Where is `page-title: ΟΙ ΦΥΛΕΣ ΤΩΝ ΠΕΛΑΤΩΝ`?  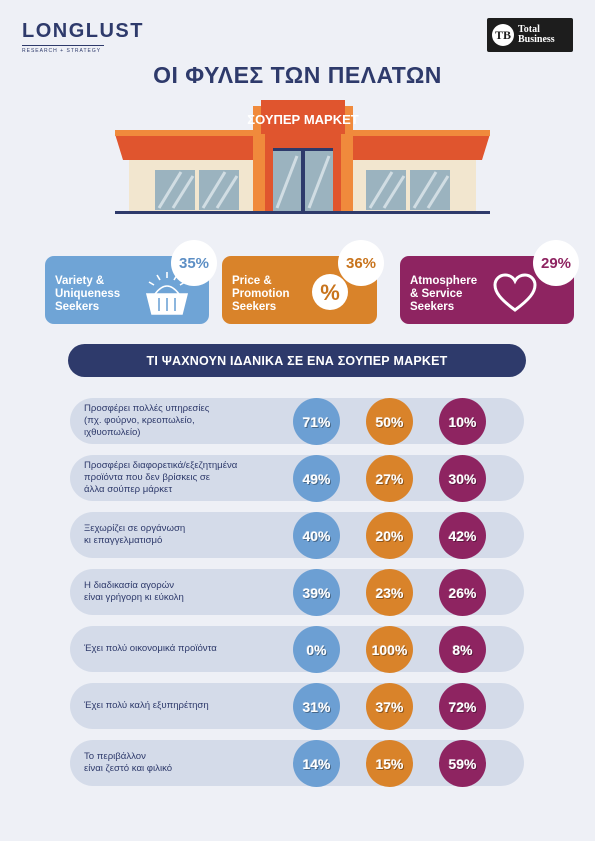 page-title: ΟΙ ΦΥΛΕΣ ΤΩΝ ΠΕΛΑΤΩΝ is located at coordinates (297, 75).